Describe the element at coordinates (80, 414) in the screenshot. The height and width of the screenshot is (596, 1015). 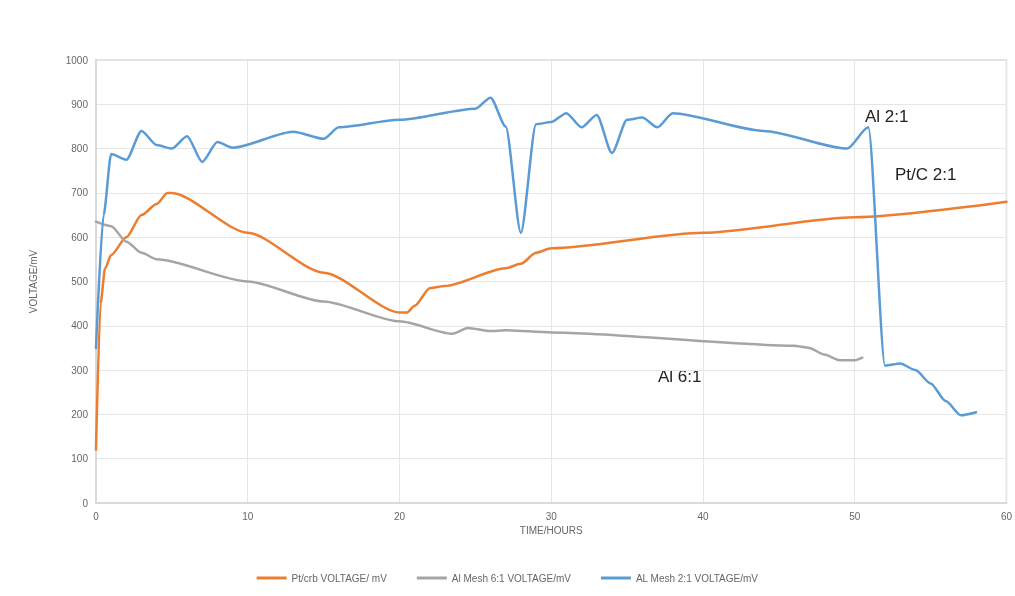
I see `y-tick-label: 200` at that location.